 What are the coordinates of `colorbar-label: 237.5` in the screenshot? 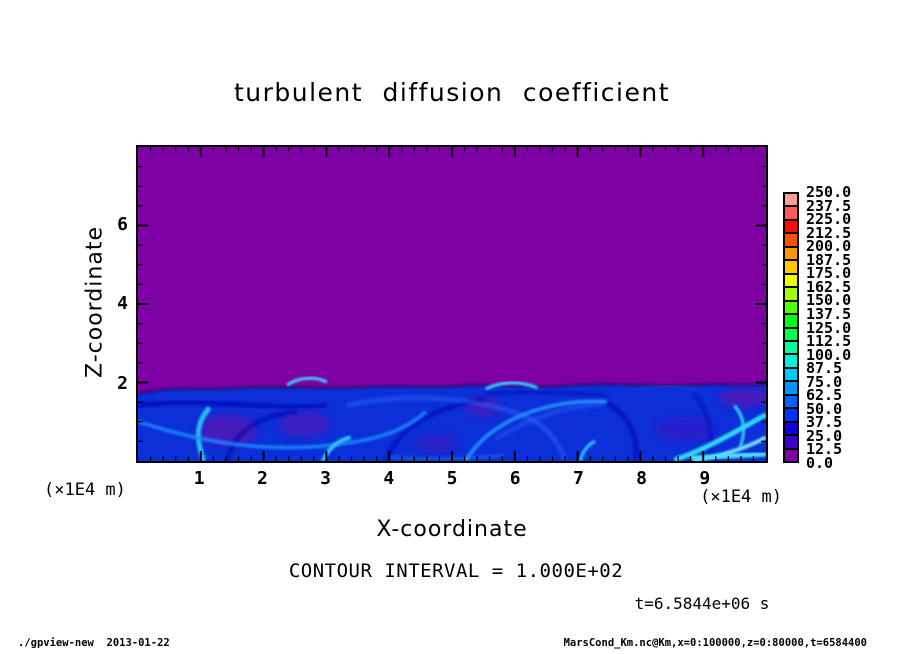 It's located at (829, 205).